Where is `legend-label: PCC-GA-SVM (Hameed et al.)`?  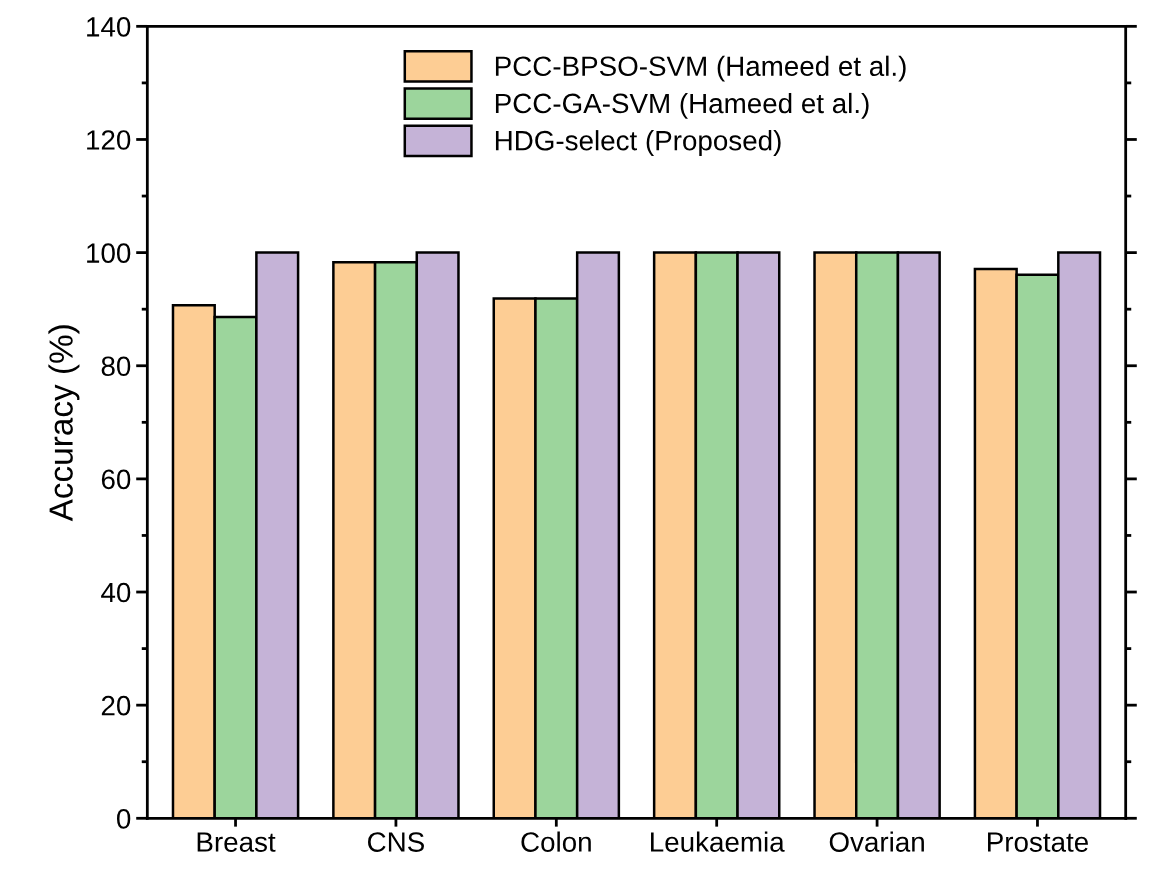
legend-label: PCC-GA-SVM (Hameed et al.) is located at coordinates (682, 105).